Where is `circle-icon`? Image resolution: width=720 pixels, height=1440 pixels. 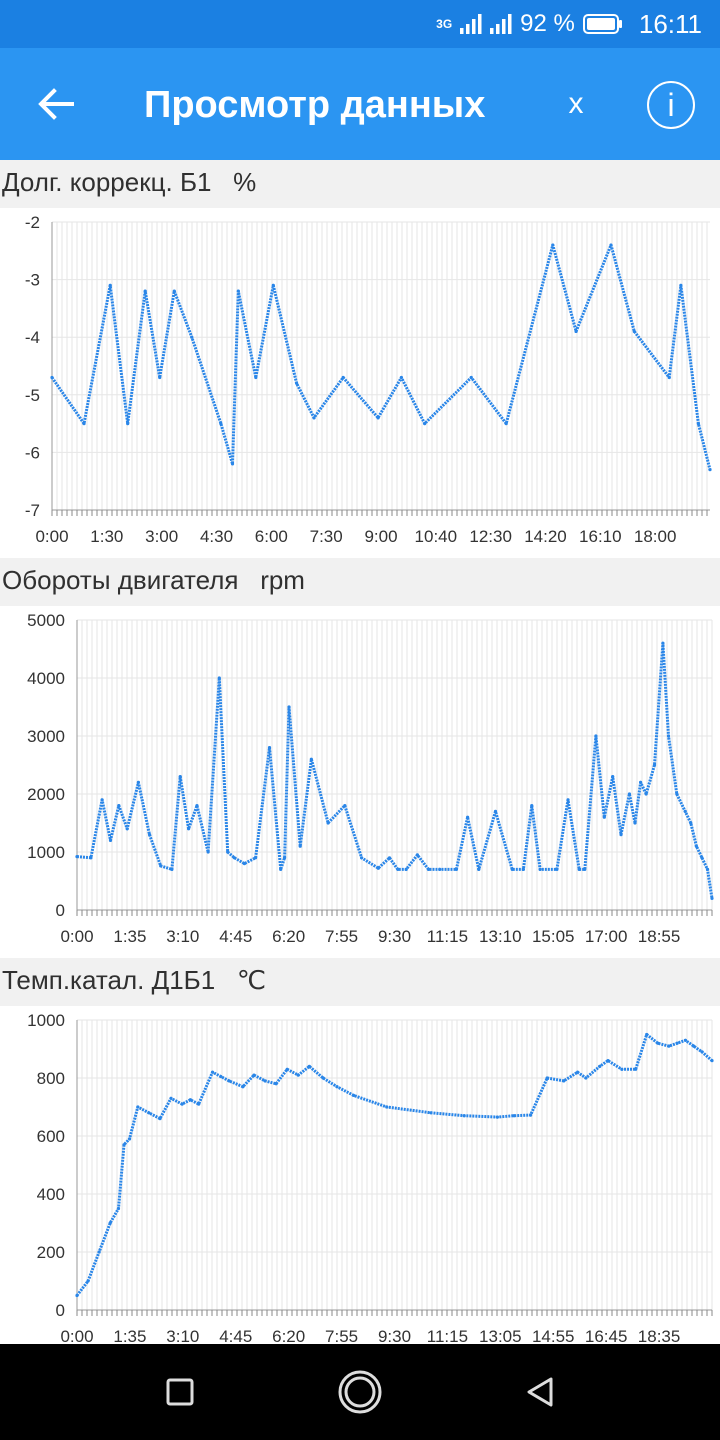 circle-icon is located at coordinates (360, 1392).